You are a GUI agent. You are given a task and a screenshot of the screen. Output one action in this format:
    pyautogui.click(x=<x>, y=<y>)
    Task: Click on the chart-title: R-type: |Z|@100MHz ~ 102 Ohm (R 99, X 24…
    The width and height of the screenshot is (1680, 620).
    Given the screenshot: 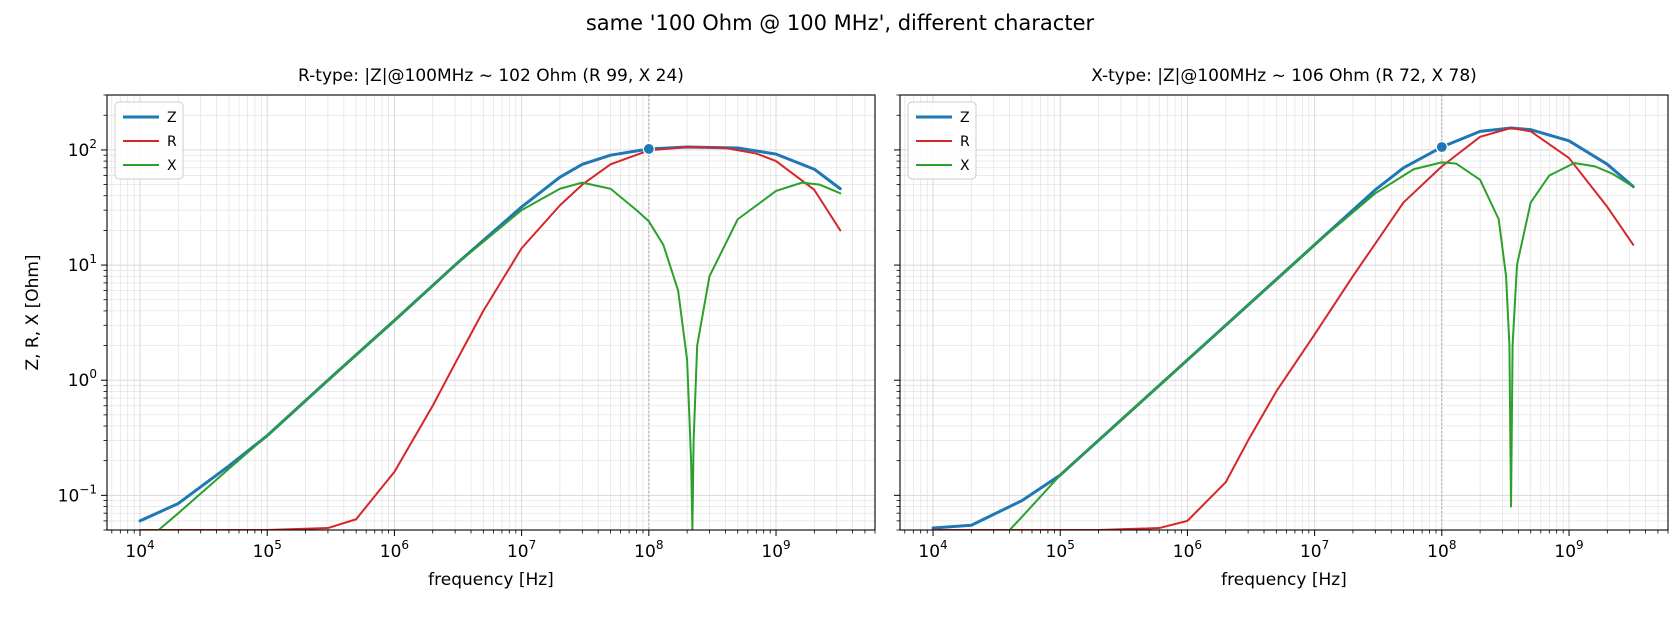 What is the action you would take?
    pyautogui.click(x=491, y=76)
    